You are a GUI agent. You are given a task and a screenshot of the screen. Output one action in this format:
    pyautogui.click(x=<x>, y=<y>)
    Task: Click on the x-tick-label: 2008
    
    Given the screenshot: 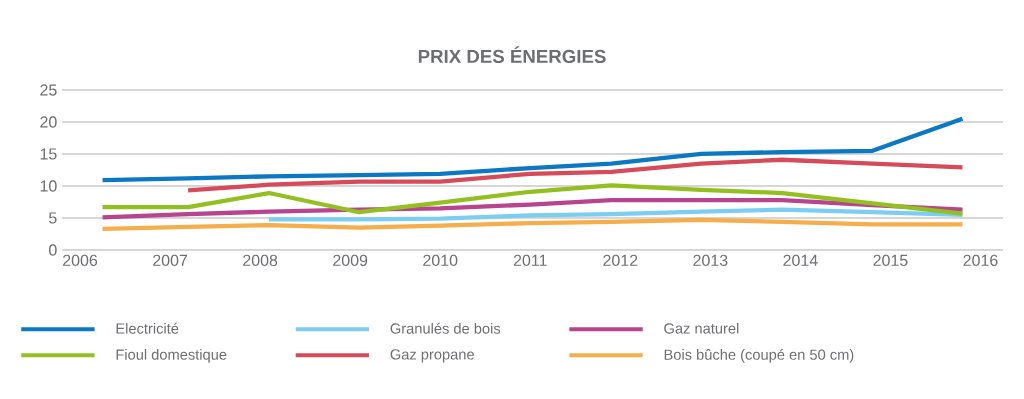 What is the action you would take?
    pyautogui.click(x=260, y=260)
    